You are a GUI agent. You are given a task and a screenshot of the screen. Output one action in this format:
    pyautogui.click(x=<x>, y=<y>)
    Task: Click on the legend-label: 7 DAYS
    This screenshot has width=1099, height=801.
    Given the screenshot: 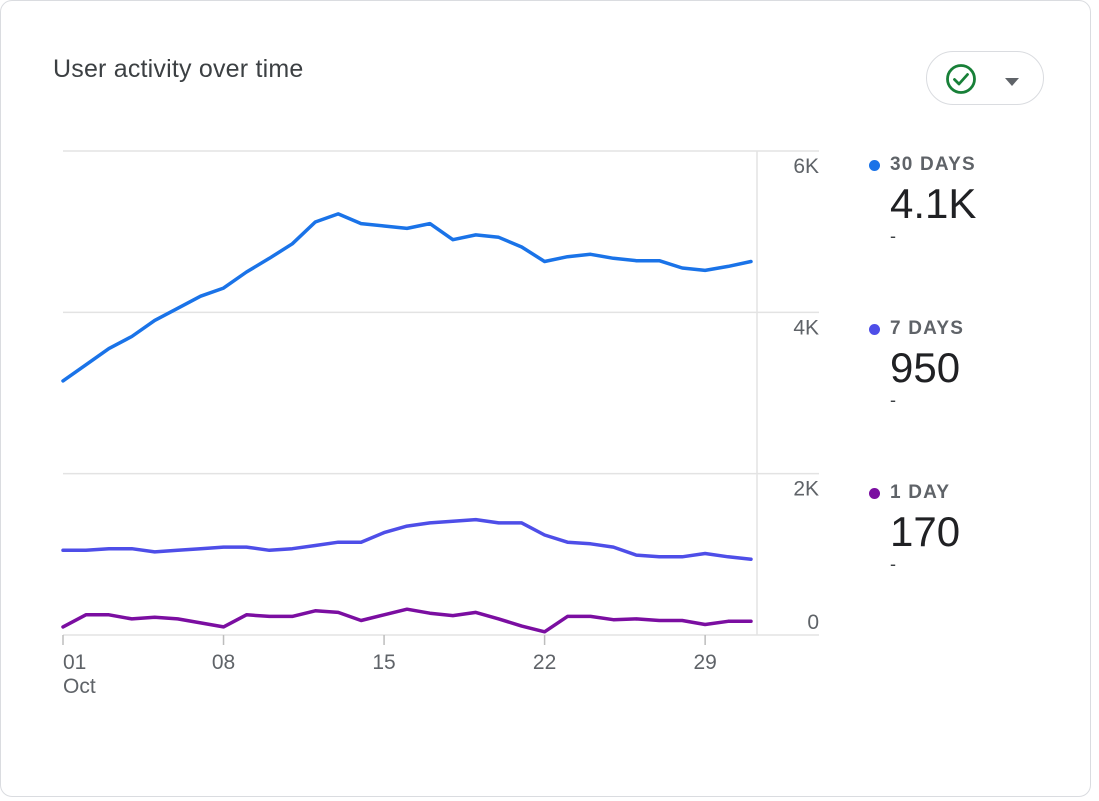 What is the action you would take?
    pyautogui.click(x=927, y=328)
    